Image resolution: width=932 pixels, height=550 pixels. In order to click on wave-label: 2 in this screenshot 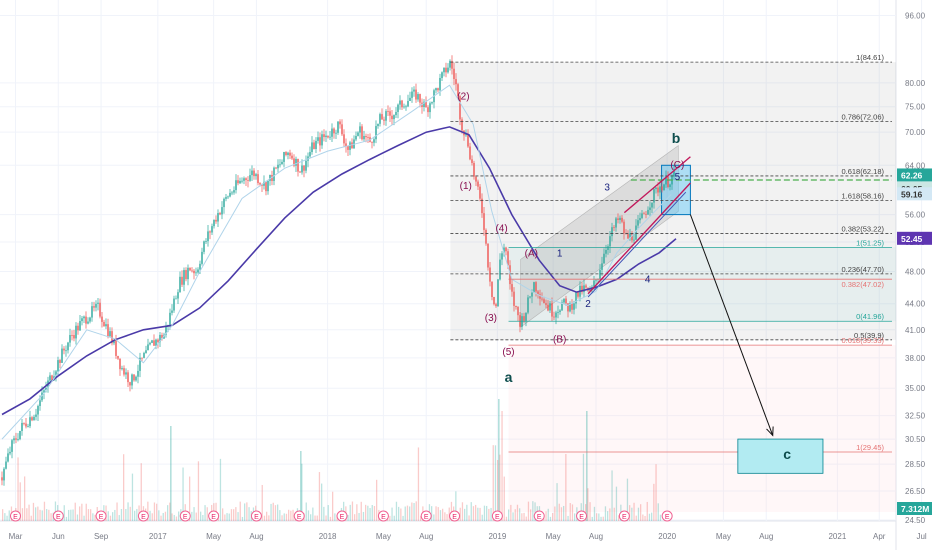, I will do `click(588, 304)`.